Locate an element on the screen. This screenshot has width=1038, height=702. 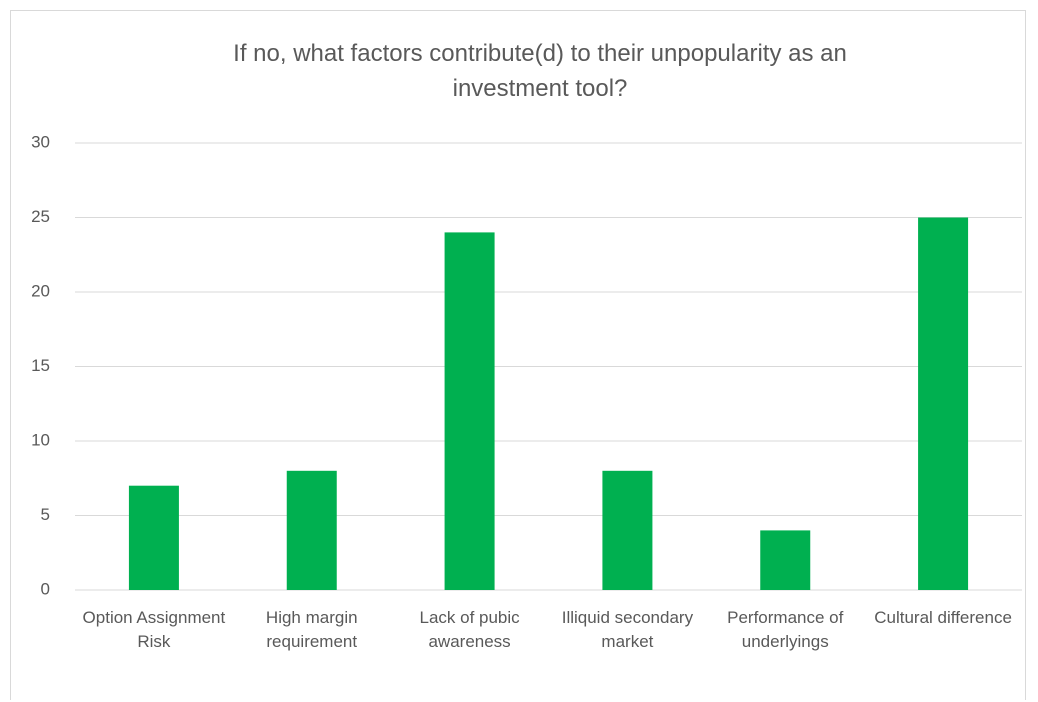
x-tick-label: High margin requirement is located at coordinates (311, 629).